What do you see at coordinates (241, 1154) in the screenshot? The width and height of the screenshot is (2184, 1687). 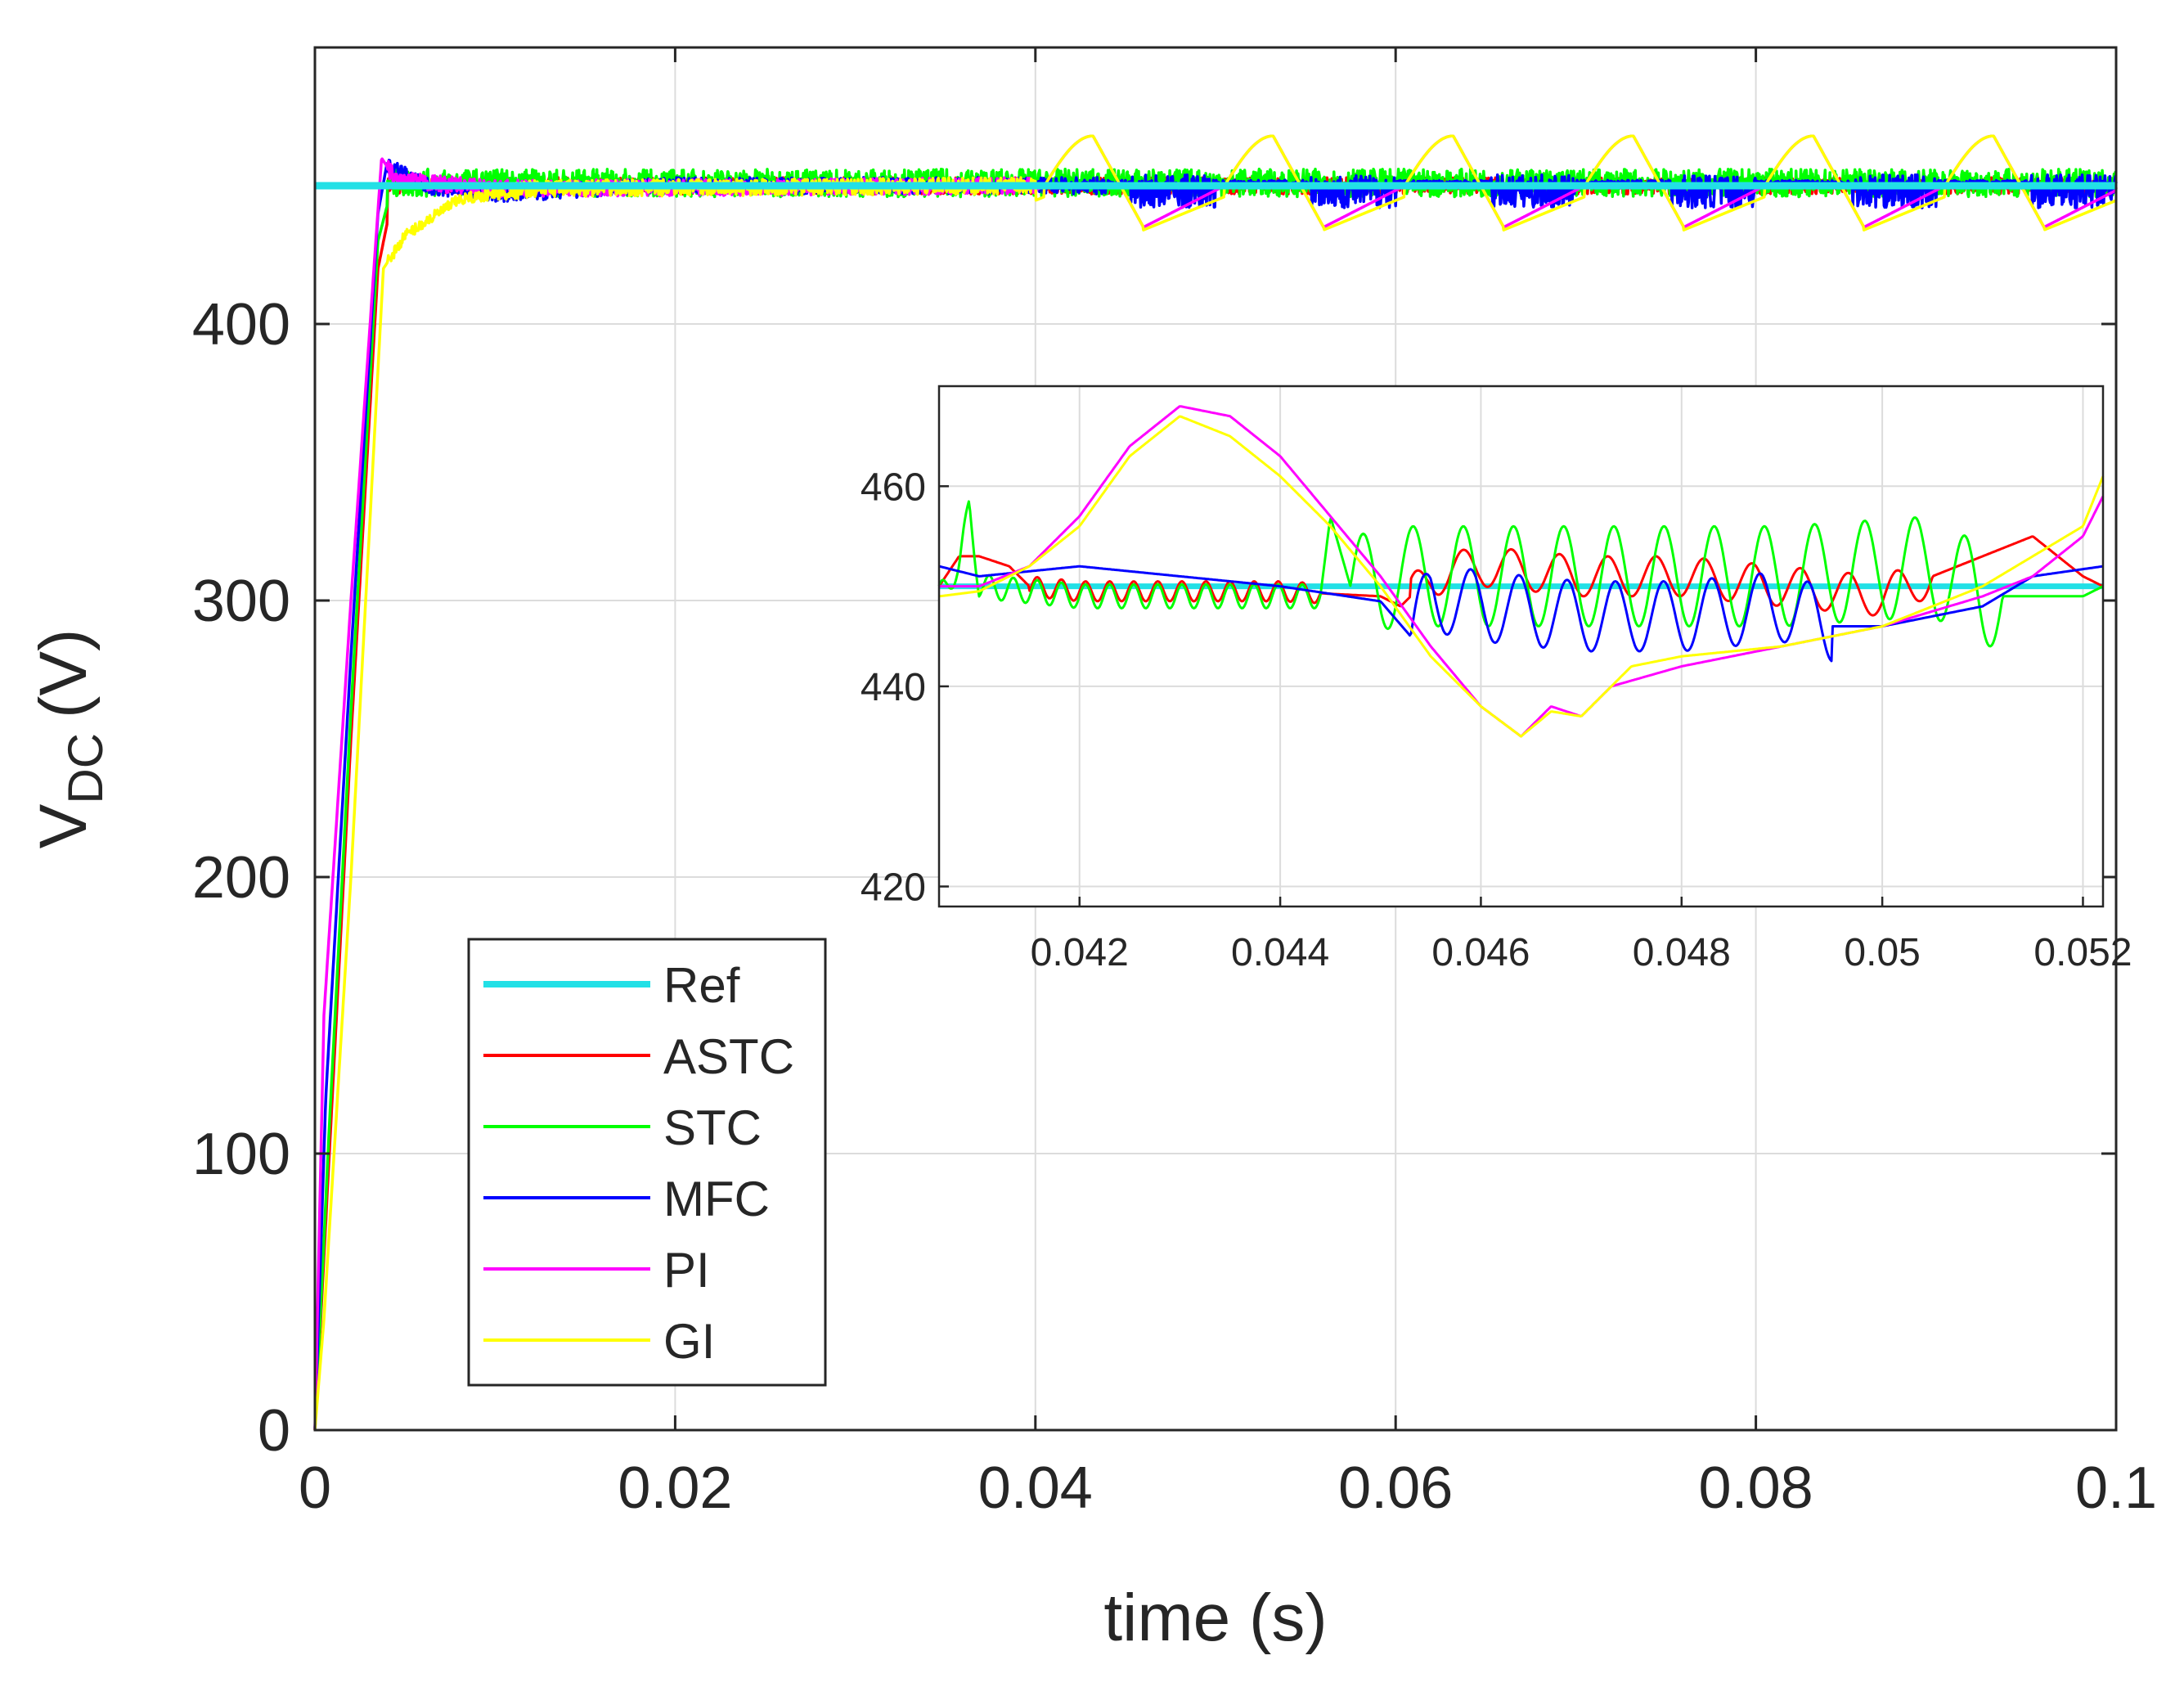 I see `main-y-tick-label: 100` at bounding box center [241, 1154].